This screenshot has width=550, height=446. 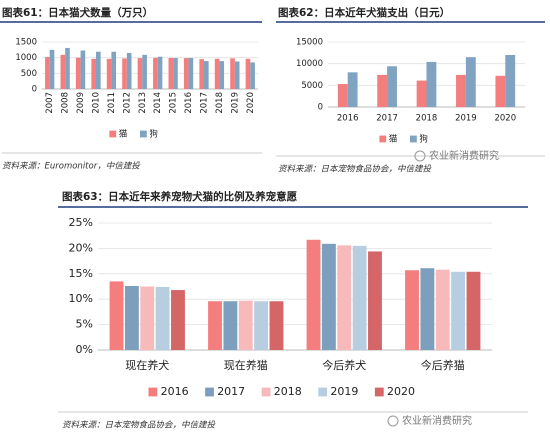 What do you see at coordinates (220, 103) in the screenshot?
I see `x-tick-label: 2018` at bounding box center [220, 103].